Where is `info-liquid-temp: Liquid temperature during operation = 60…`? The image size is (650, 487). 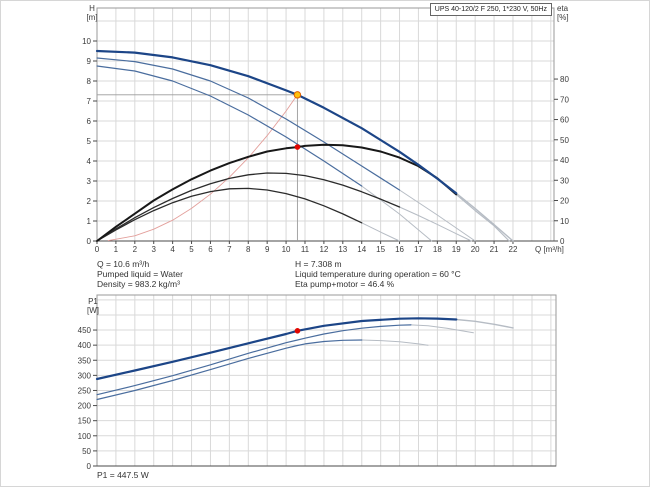
info-liquid-temp: Liquid temperature during operation = 60… is located at coordinates (378, 274).